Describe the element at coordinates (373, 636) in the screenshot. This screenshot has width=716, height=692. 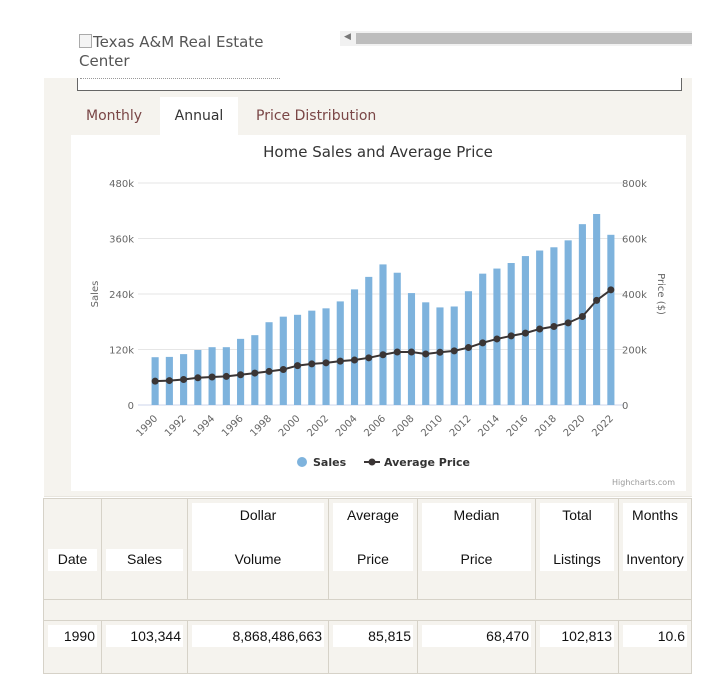
I see `cell-average-price: 85,815` at that location.